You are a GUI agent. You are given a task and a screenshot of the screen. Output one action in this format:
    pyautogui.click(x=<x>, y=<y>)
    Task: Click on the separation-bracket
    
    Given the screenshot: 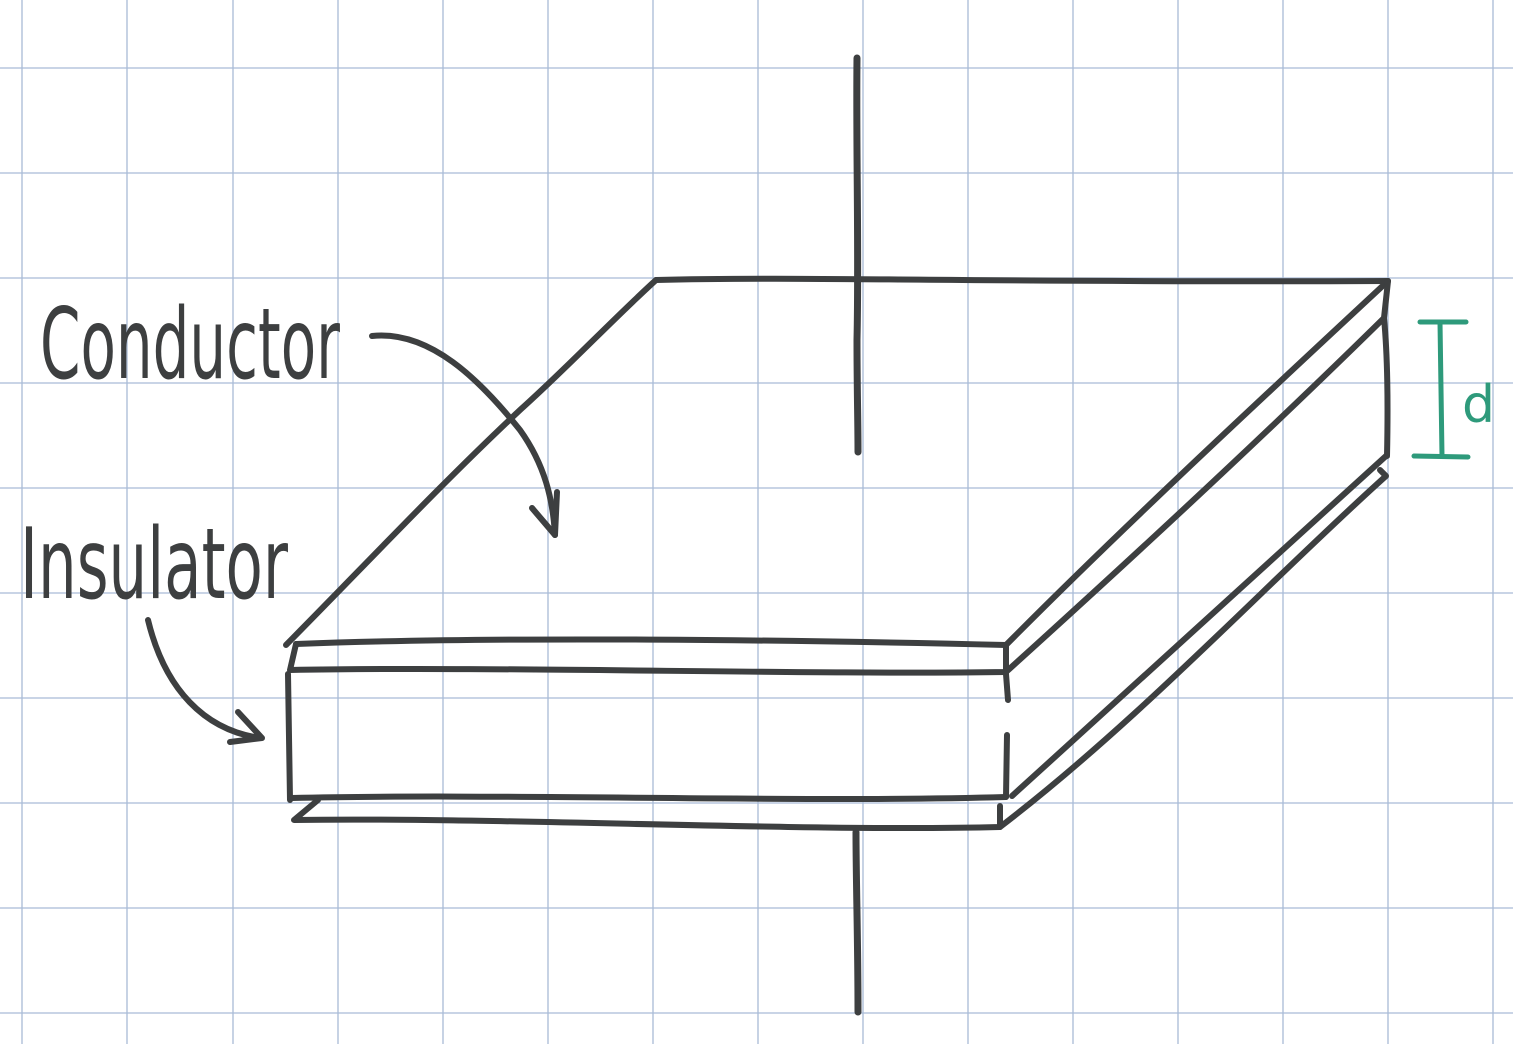 What is the action you would take?
    pyautogui.click(x=1441, y=389)
    